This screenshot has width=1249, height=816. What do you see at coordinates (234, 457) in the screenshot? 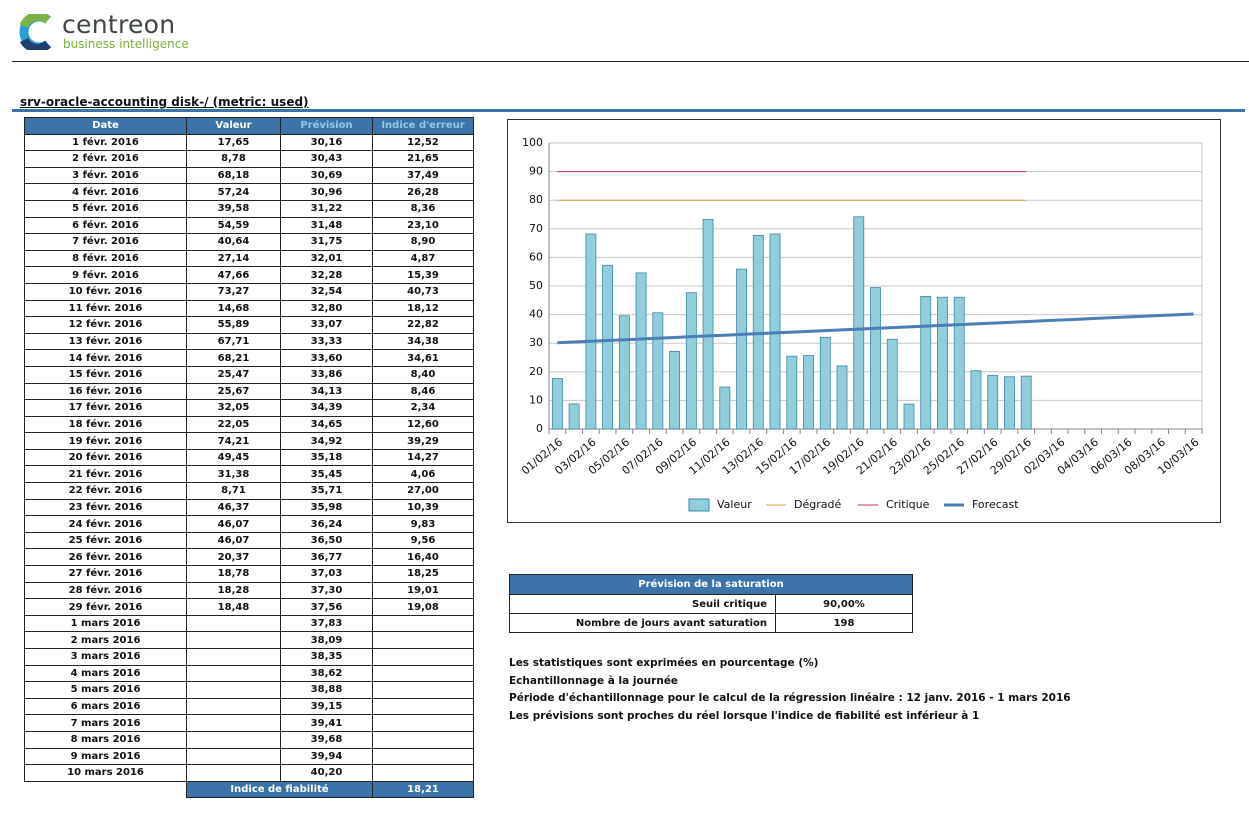
I see `table-cell: 49,45` at bounding box center [234, 457].